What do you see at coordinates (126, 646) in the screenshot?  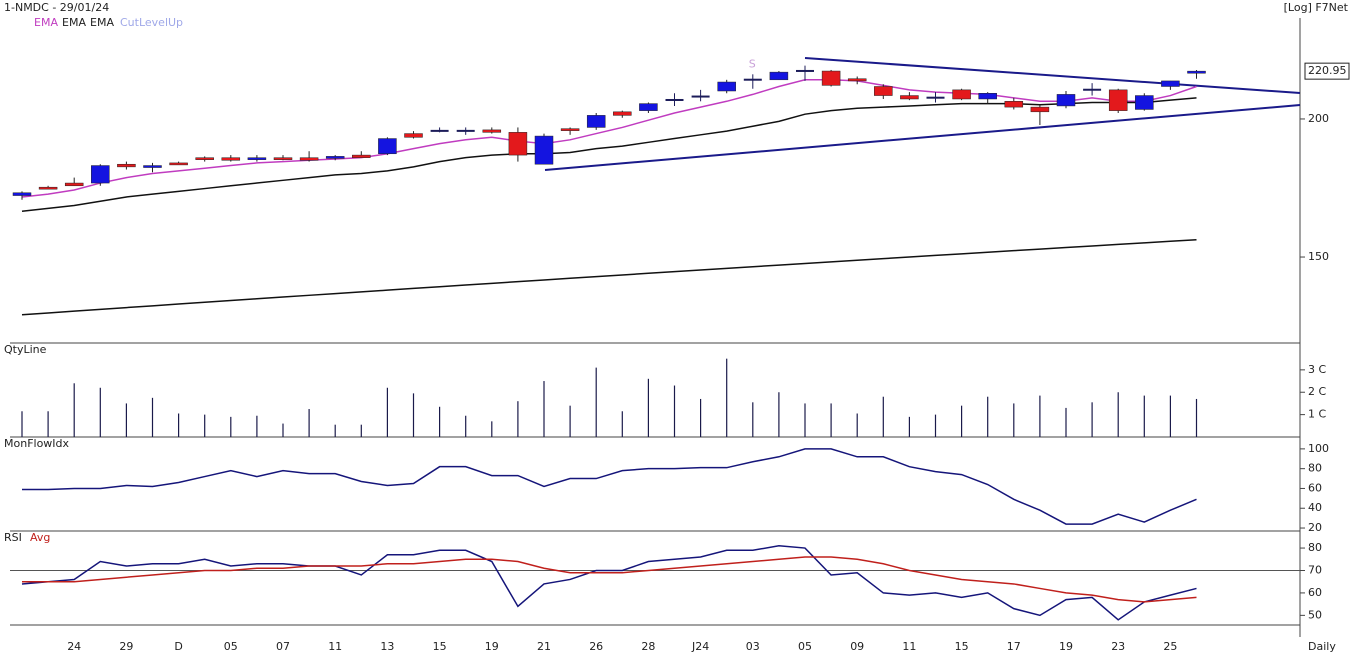 I see `x-tick-label: 29` at bounding box center [126, 646].